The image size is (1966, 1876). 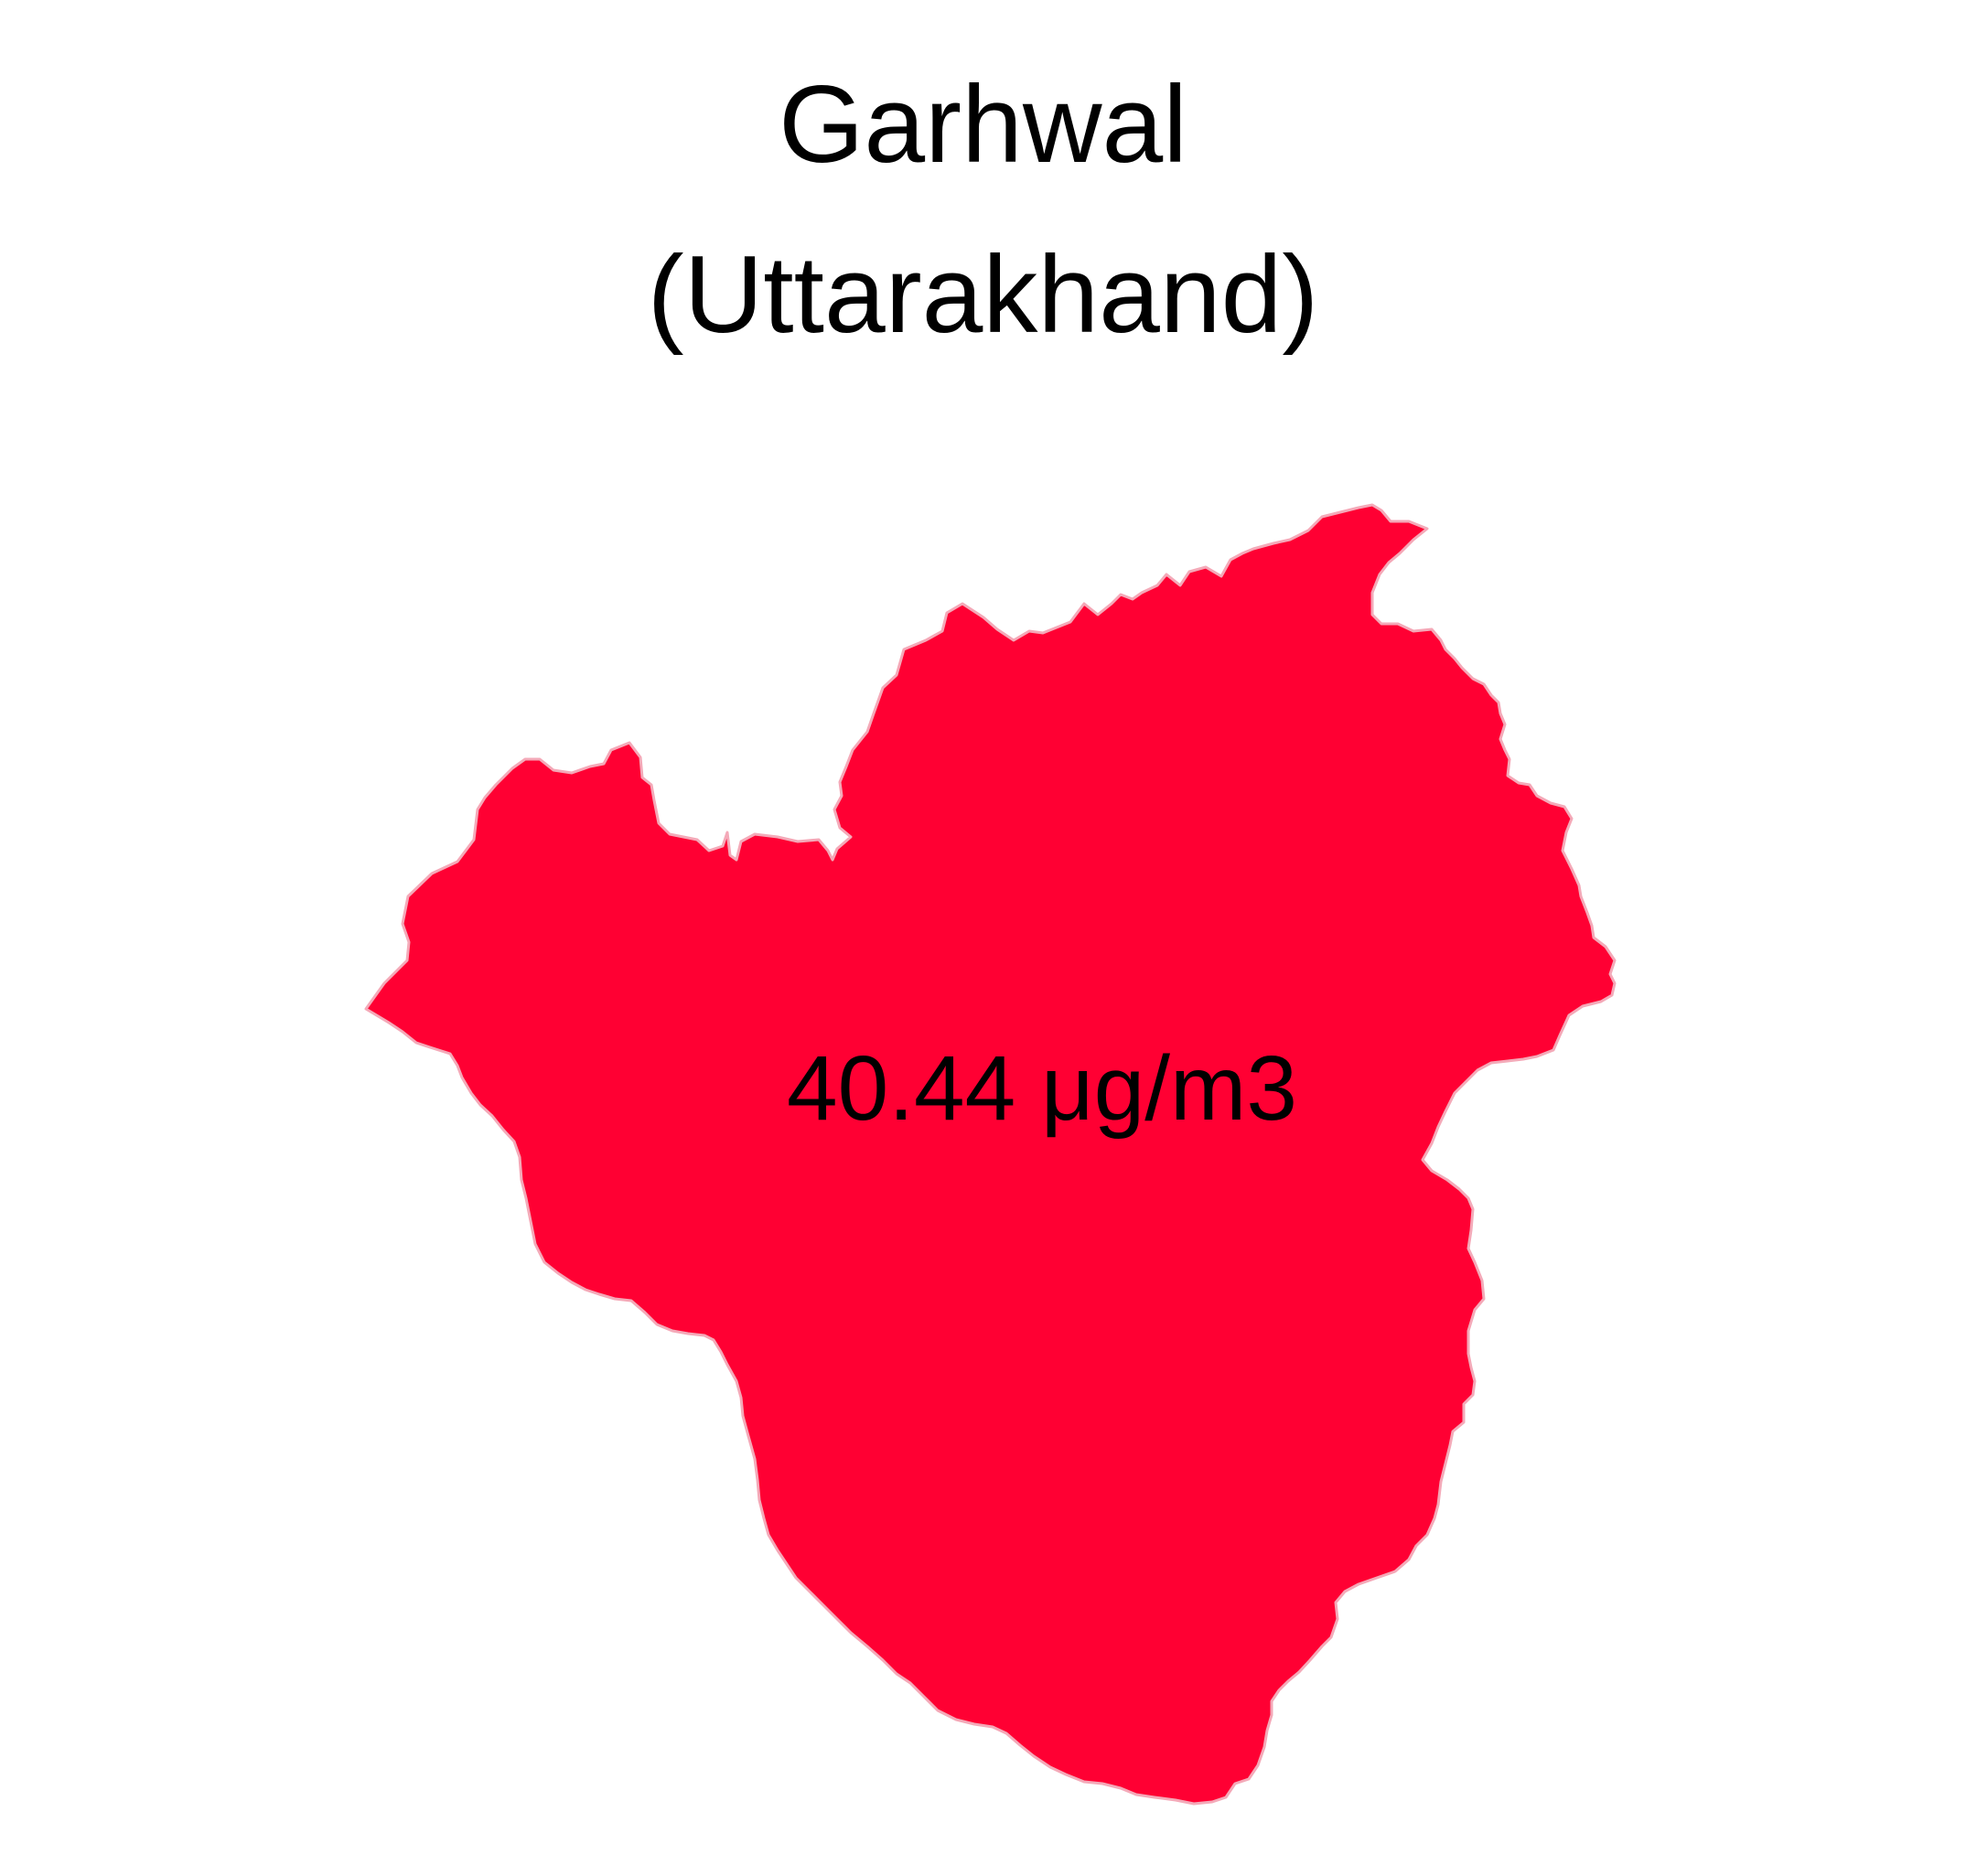 I want to click on map-subtitle: (Uttarakhand), so click(x=983, y=294).